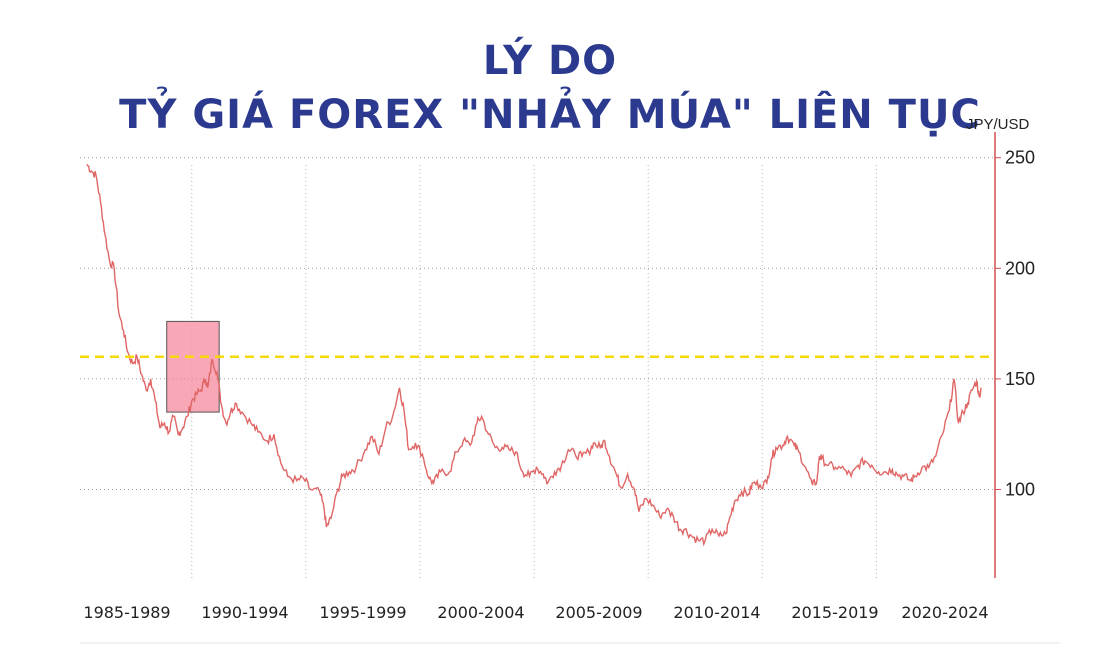 This screenshot has width=1100, height=660. I want to click on y-axis-unit-label: JPY/USD, so click(998, 124).